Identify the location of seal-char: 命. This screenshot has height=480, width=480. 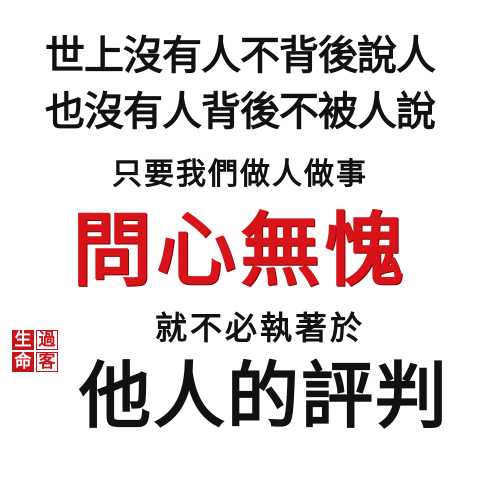
(23, 362).